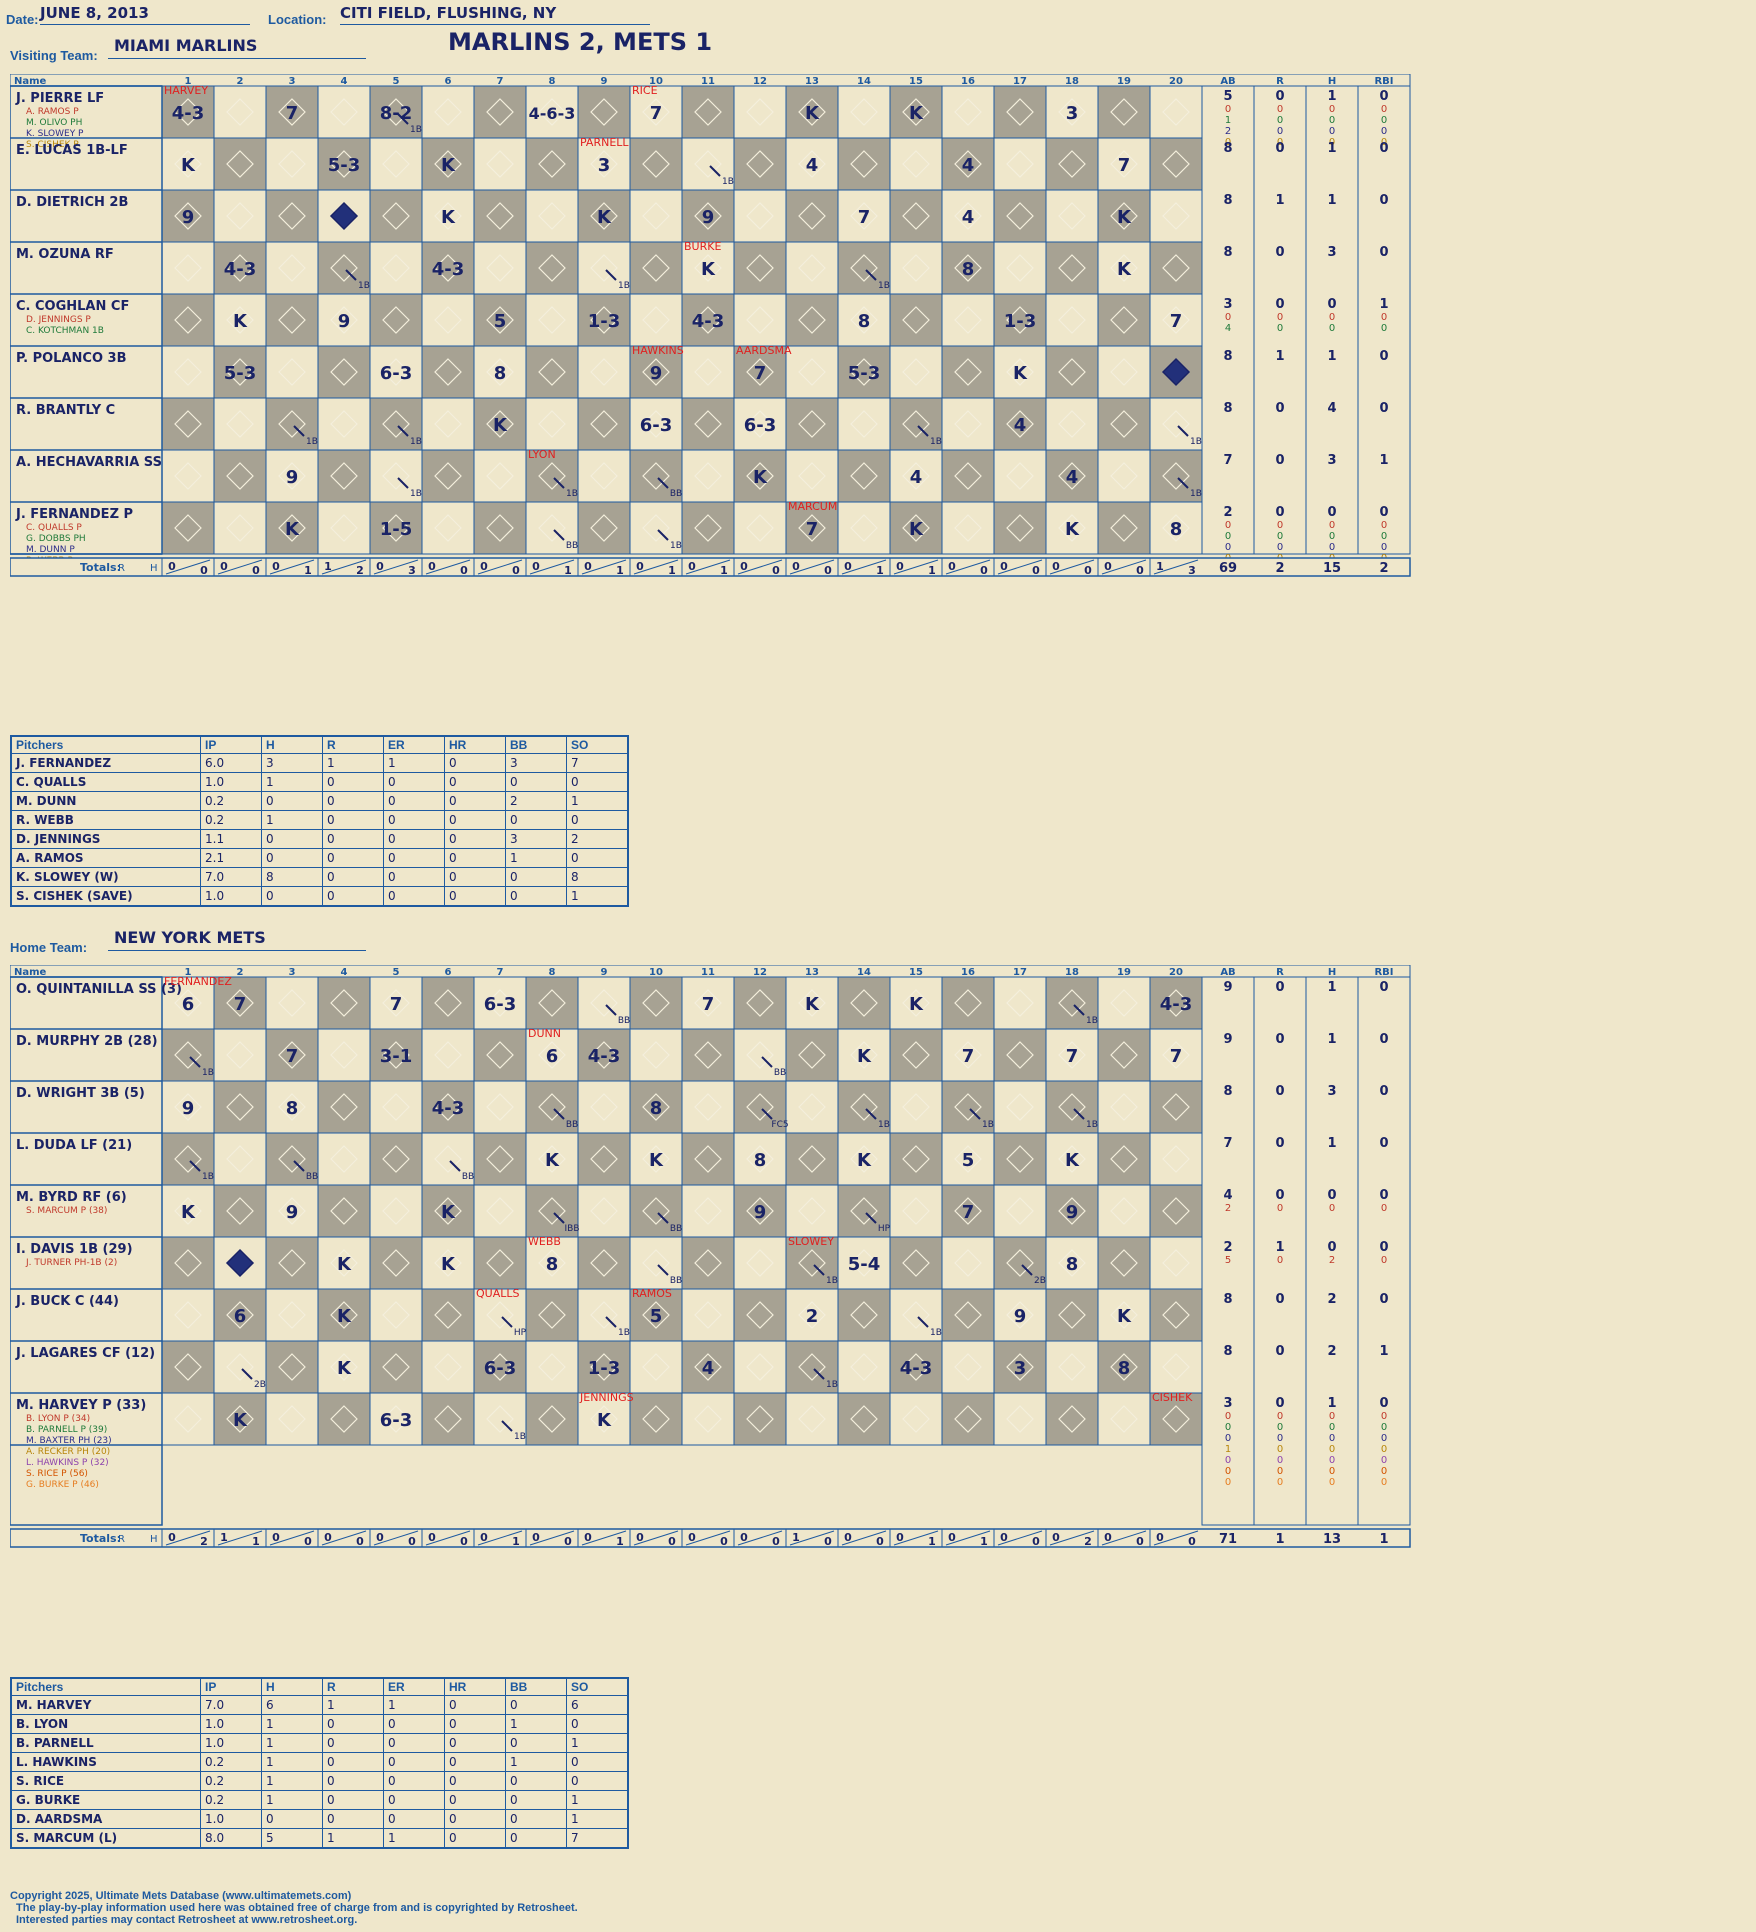  What do you see at coordinates (80, 1093) in the screenshot?
I see `batter-name: D. WRIGHT 3B (5)` at bounding box center [80, 1093].